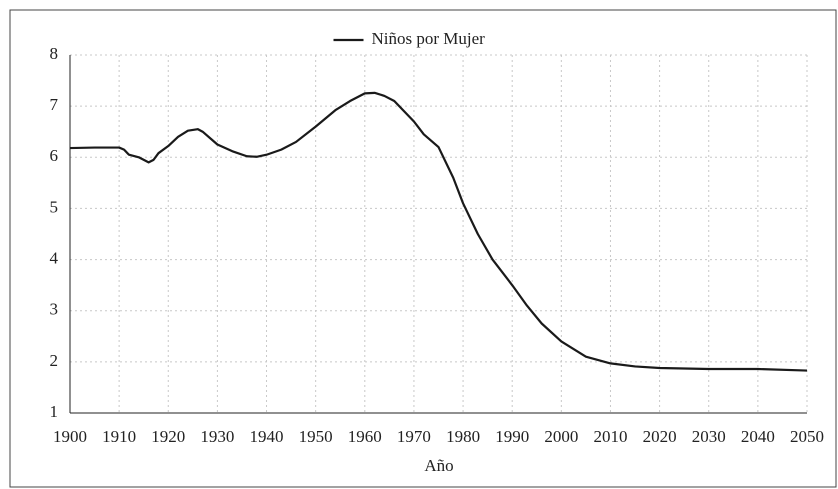 This screenshot has width=838, height=489. I want to click on x-axis-label: Año, so click(438, 465).